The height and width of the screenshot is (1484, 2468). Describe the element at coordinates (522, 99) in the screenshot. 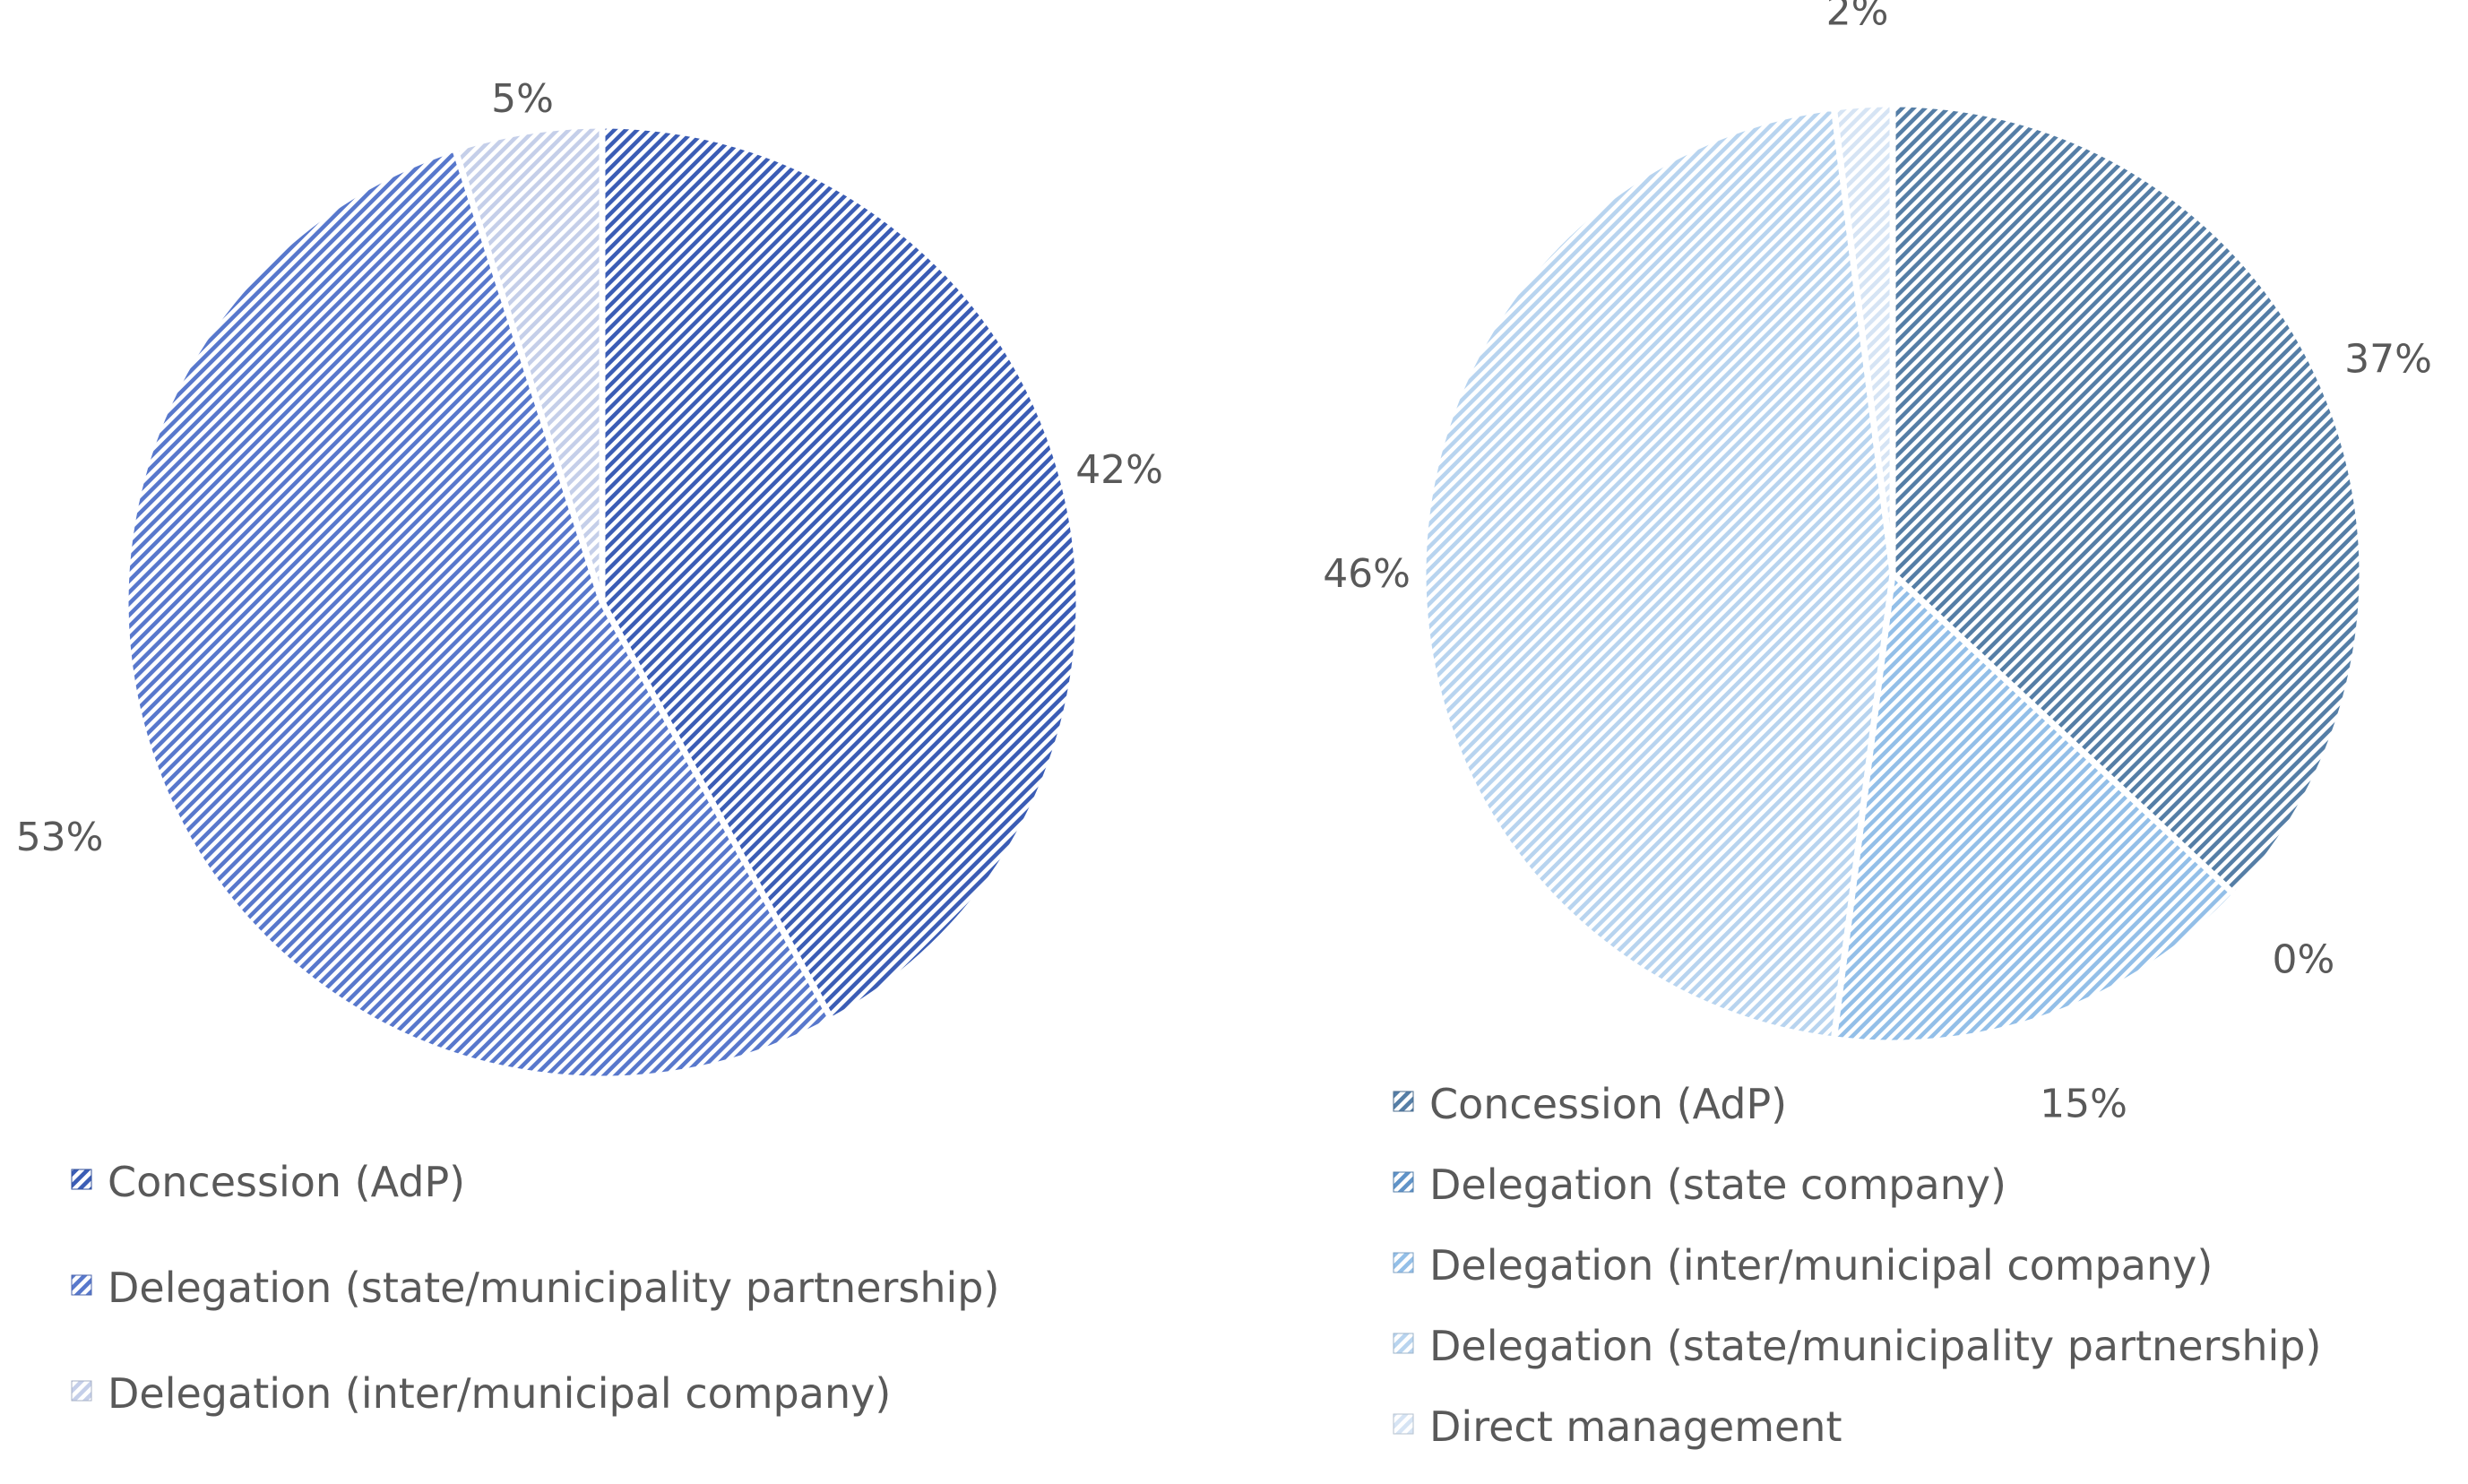

I see `data-label-delegation-inter-municipal-company: 5%` at that location.